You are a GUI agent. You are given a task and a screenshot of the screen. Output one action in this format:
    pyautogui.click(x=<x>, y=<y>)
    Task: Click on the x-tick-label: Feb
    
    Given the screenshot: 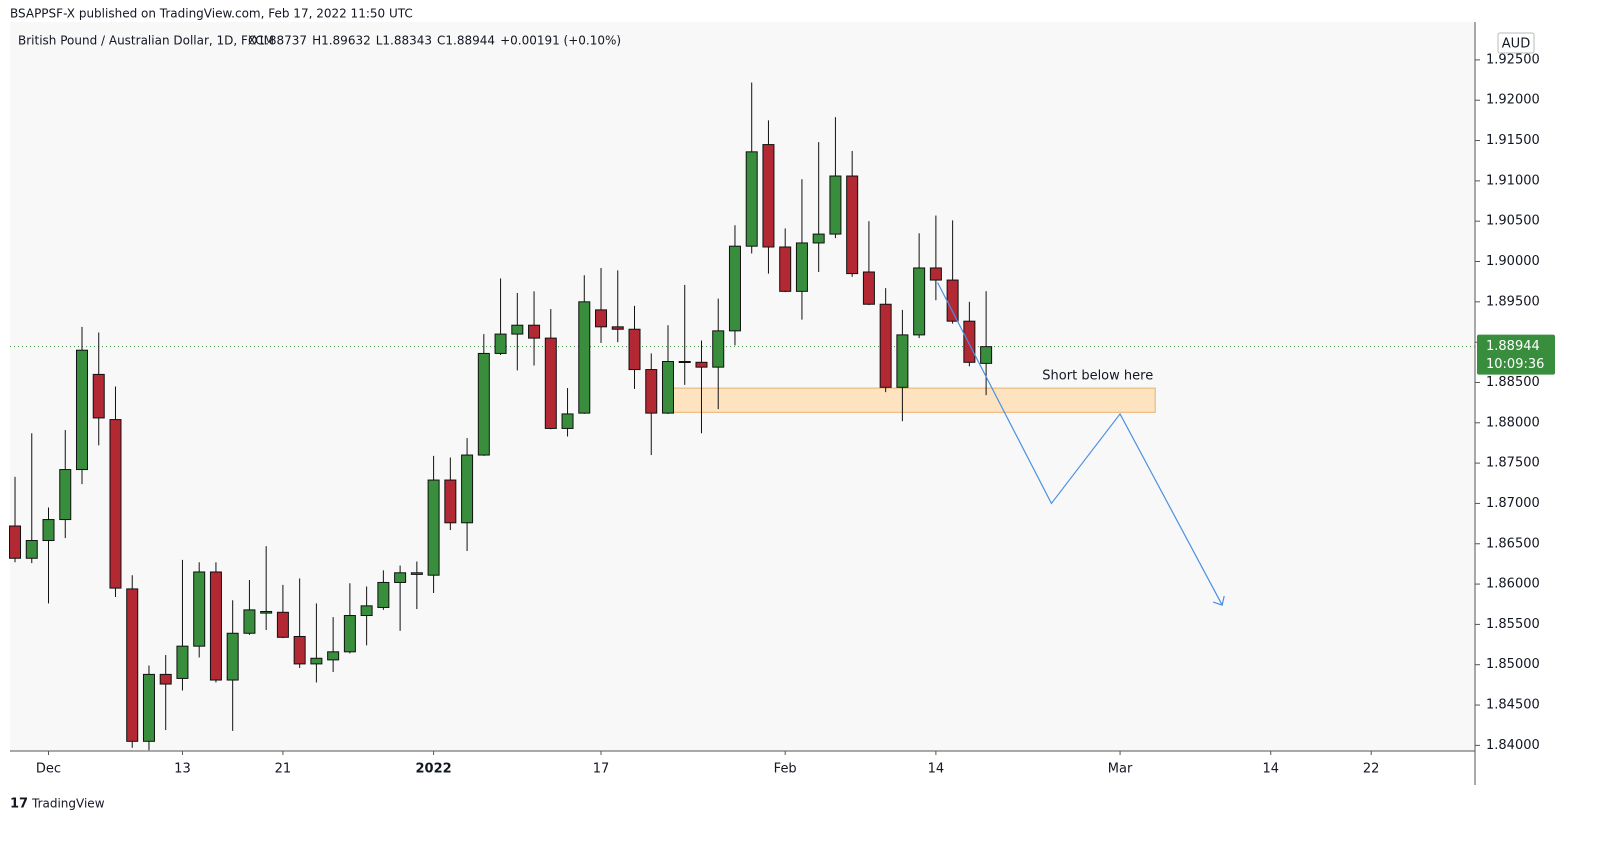 What is the action you would take?
    pyautogui.click(x=785, y=769)
    